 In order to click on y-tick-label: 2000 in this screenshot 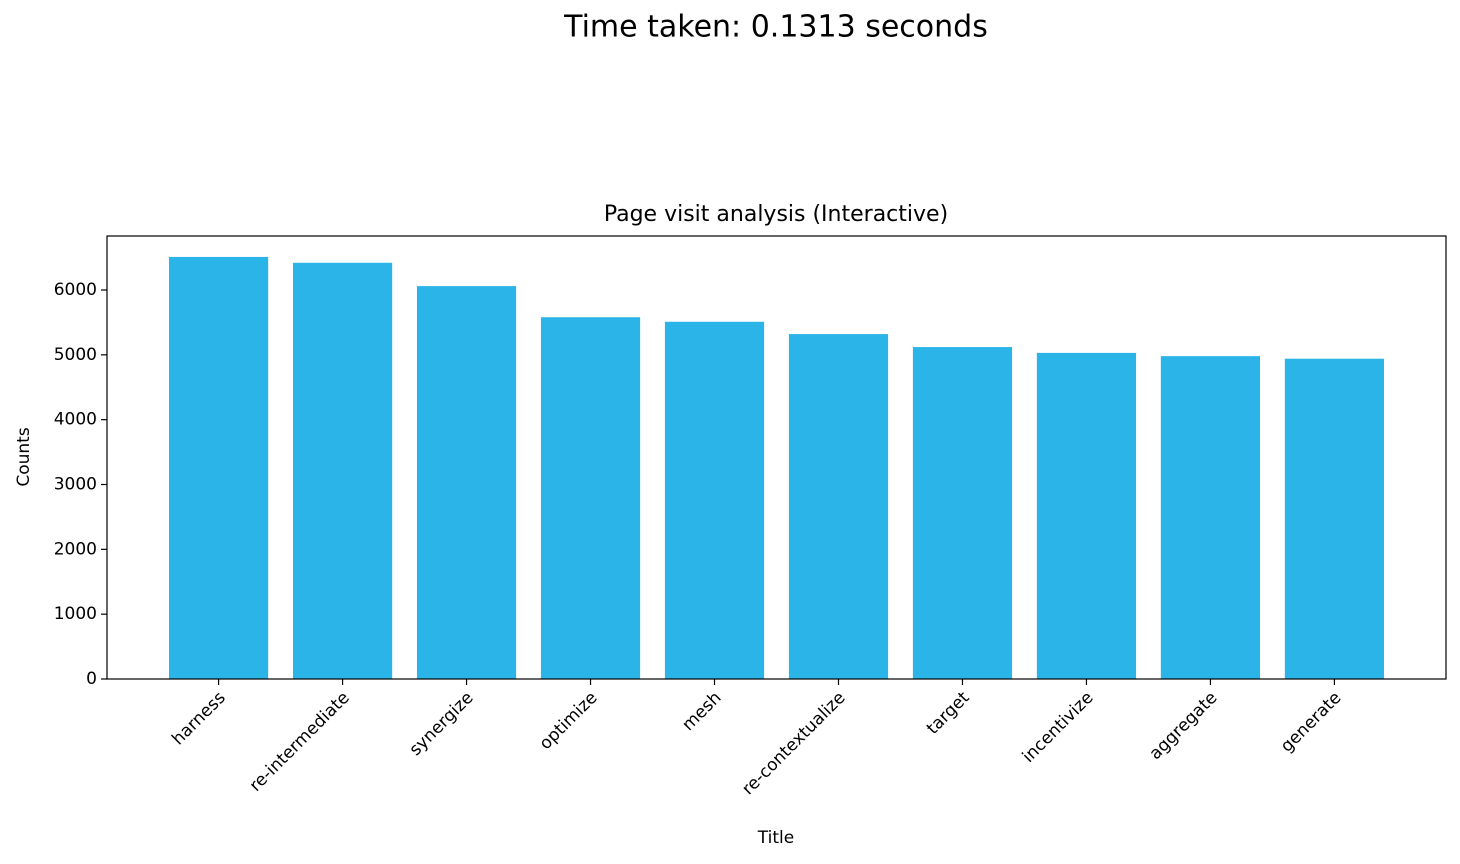, I will do `click(75, 549)`.